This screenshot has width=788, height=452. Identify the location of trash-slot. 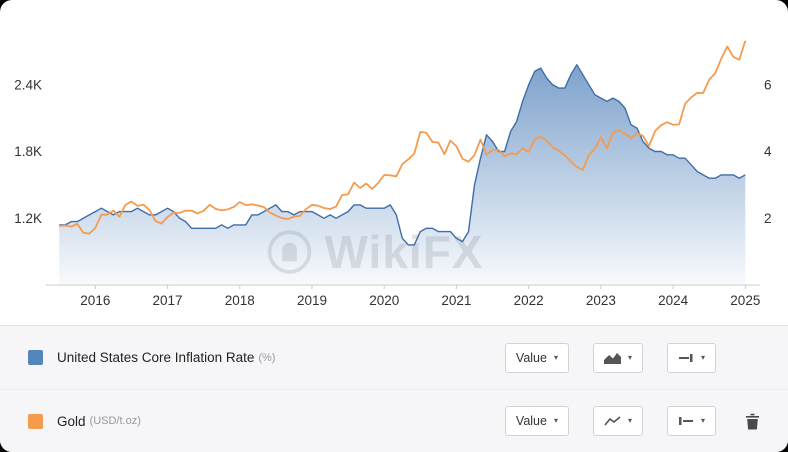
(752, 421).